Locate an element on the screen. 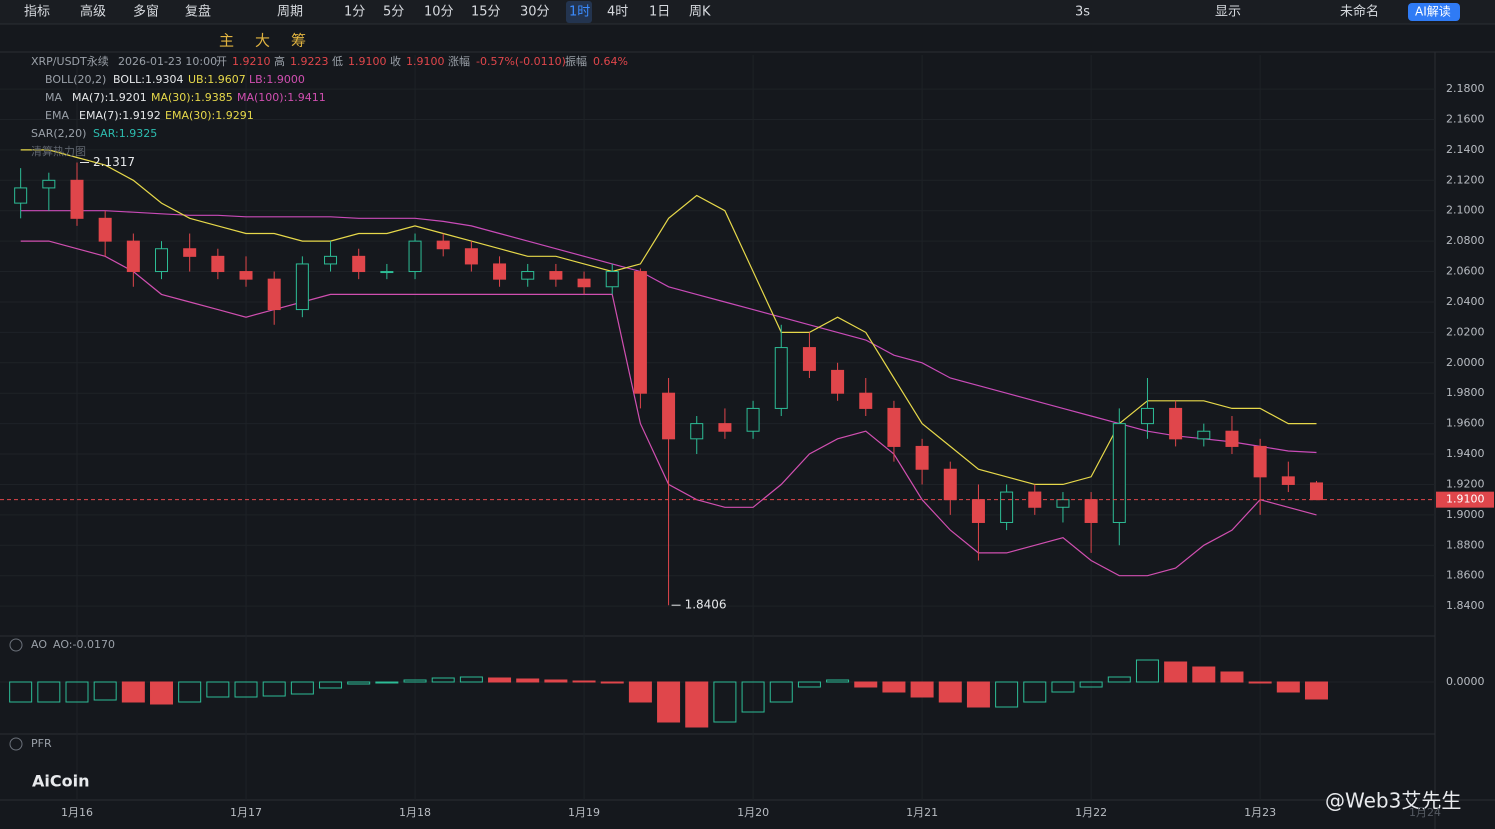  toolbar-button: 周K is located at coordinates (700, 12).